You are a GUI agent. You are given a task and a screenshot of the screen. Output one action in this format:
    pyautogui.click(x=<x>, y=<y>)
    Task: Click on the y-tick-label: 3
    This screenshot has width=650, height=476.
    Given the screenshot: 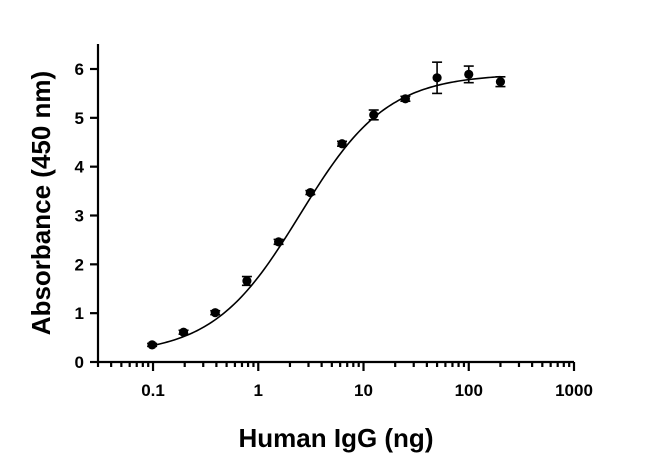 What is the action you would take?
    pyautogui.click(x=79, y=216)
    